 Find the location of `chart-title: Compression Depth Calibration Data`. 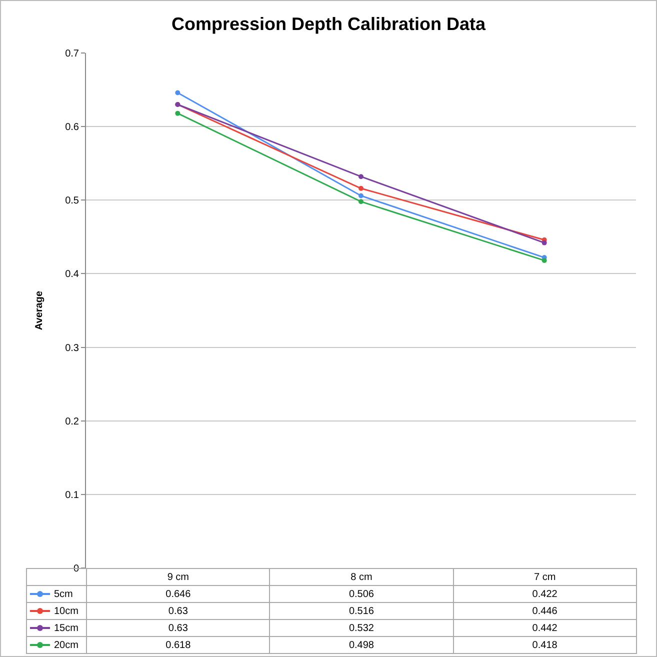

chart-title: Compression Depth Calibration Data is located at coordinates (329, 24).